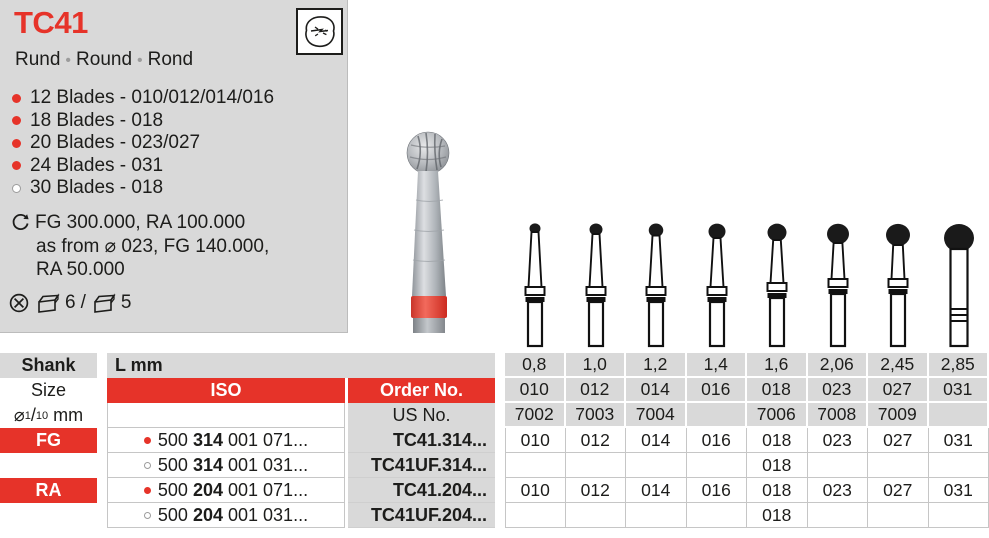  What do you see at coordinates (716, 390) in the screenshot?
I see `size-value-cell: 016` at bounding box center [716, 390].